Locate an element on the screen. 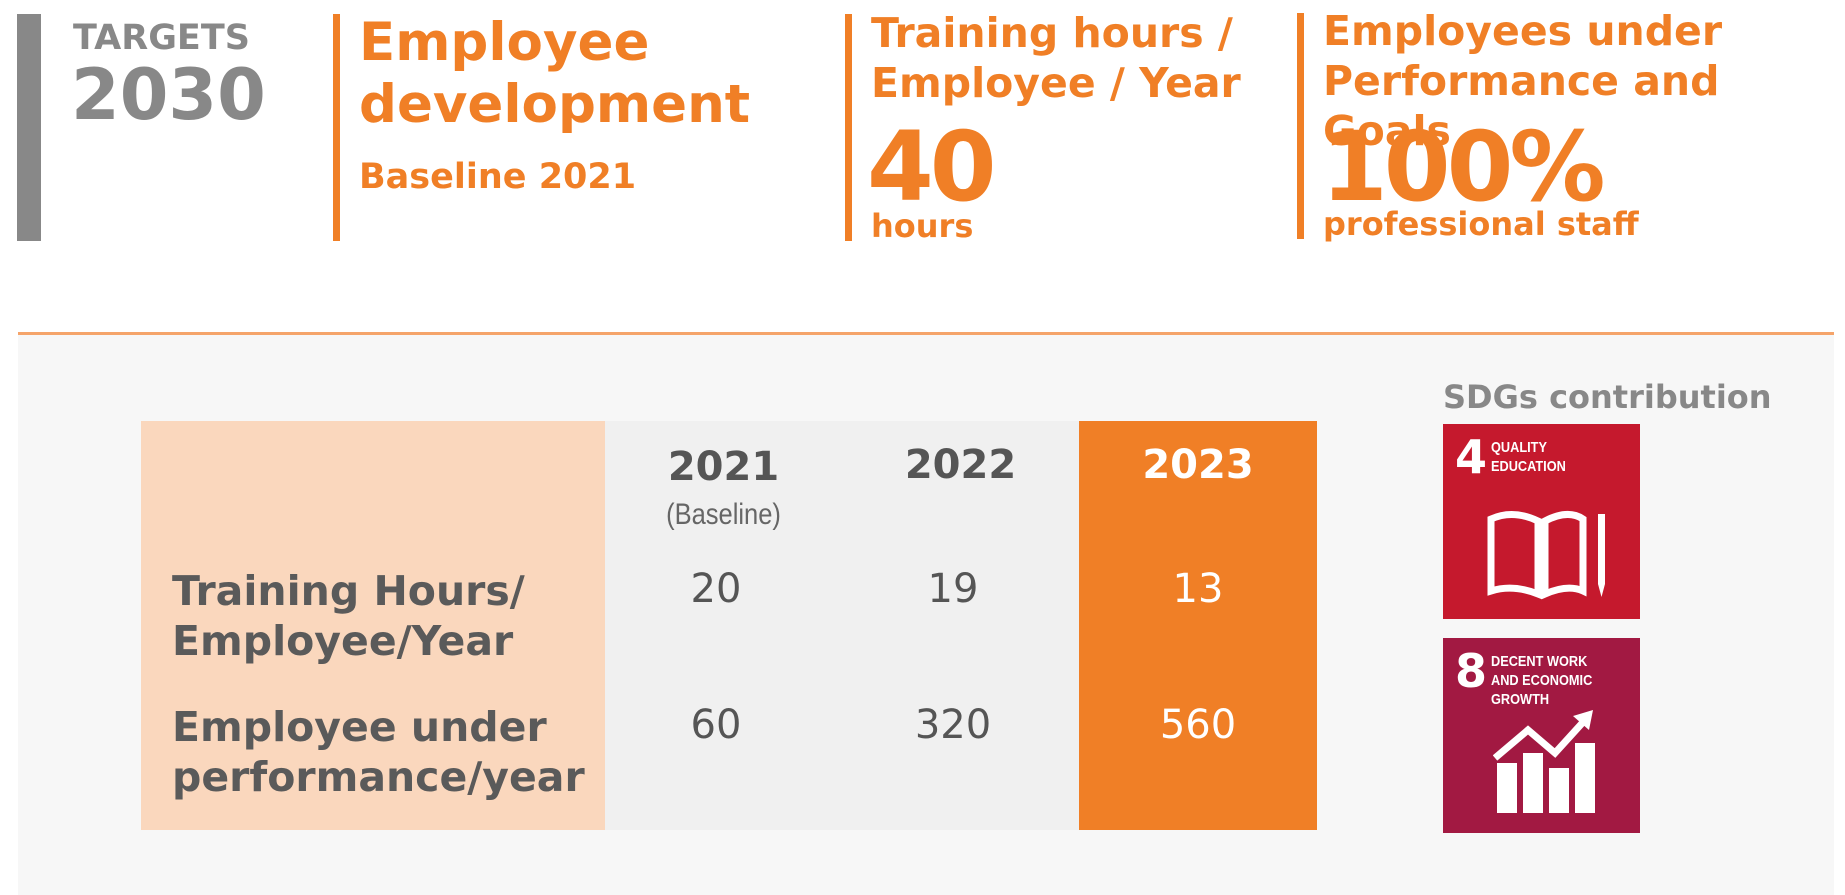 The image size is (1845, 895). section-subtitle: Baseline 2021 is located at coordinates (498, 177).